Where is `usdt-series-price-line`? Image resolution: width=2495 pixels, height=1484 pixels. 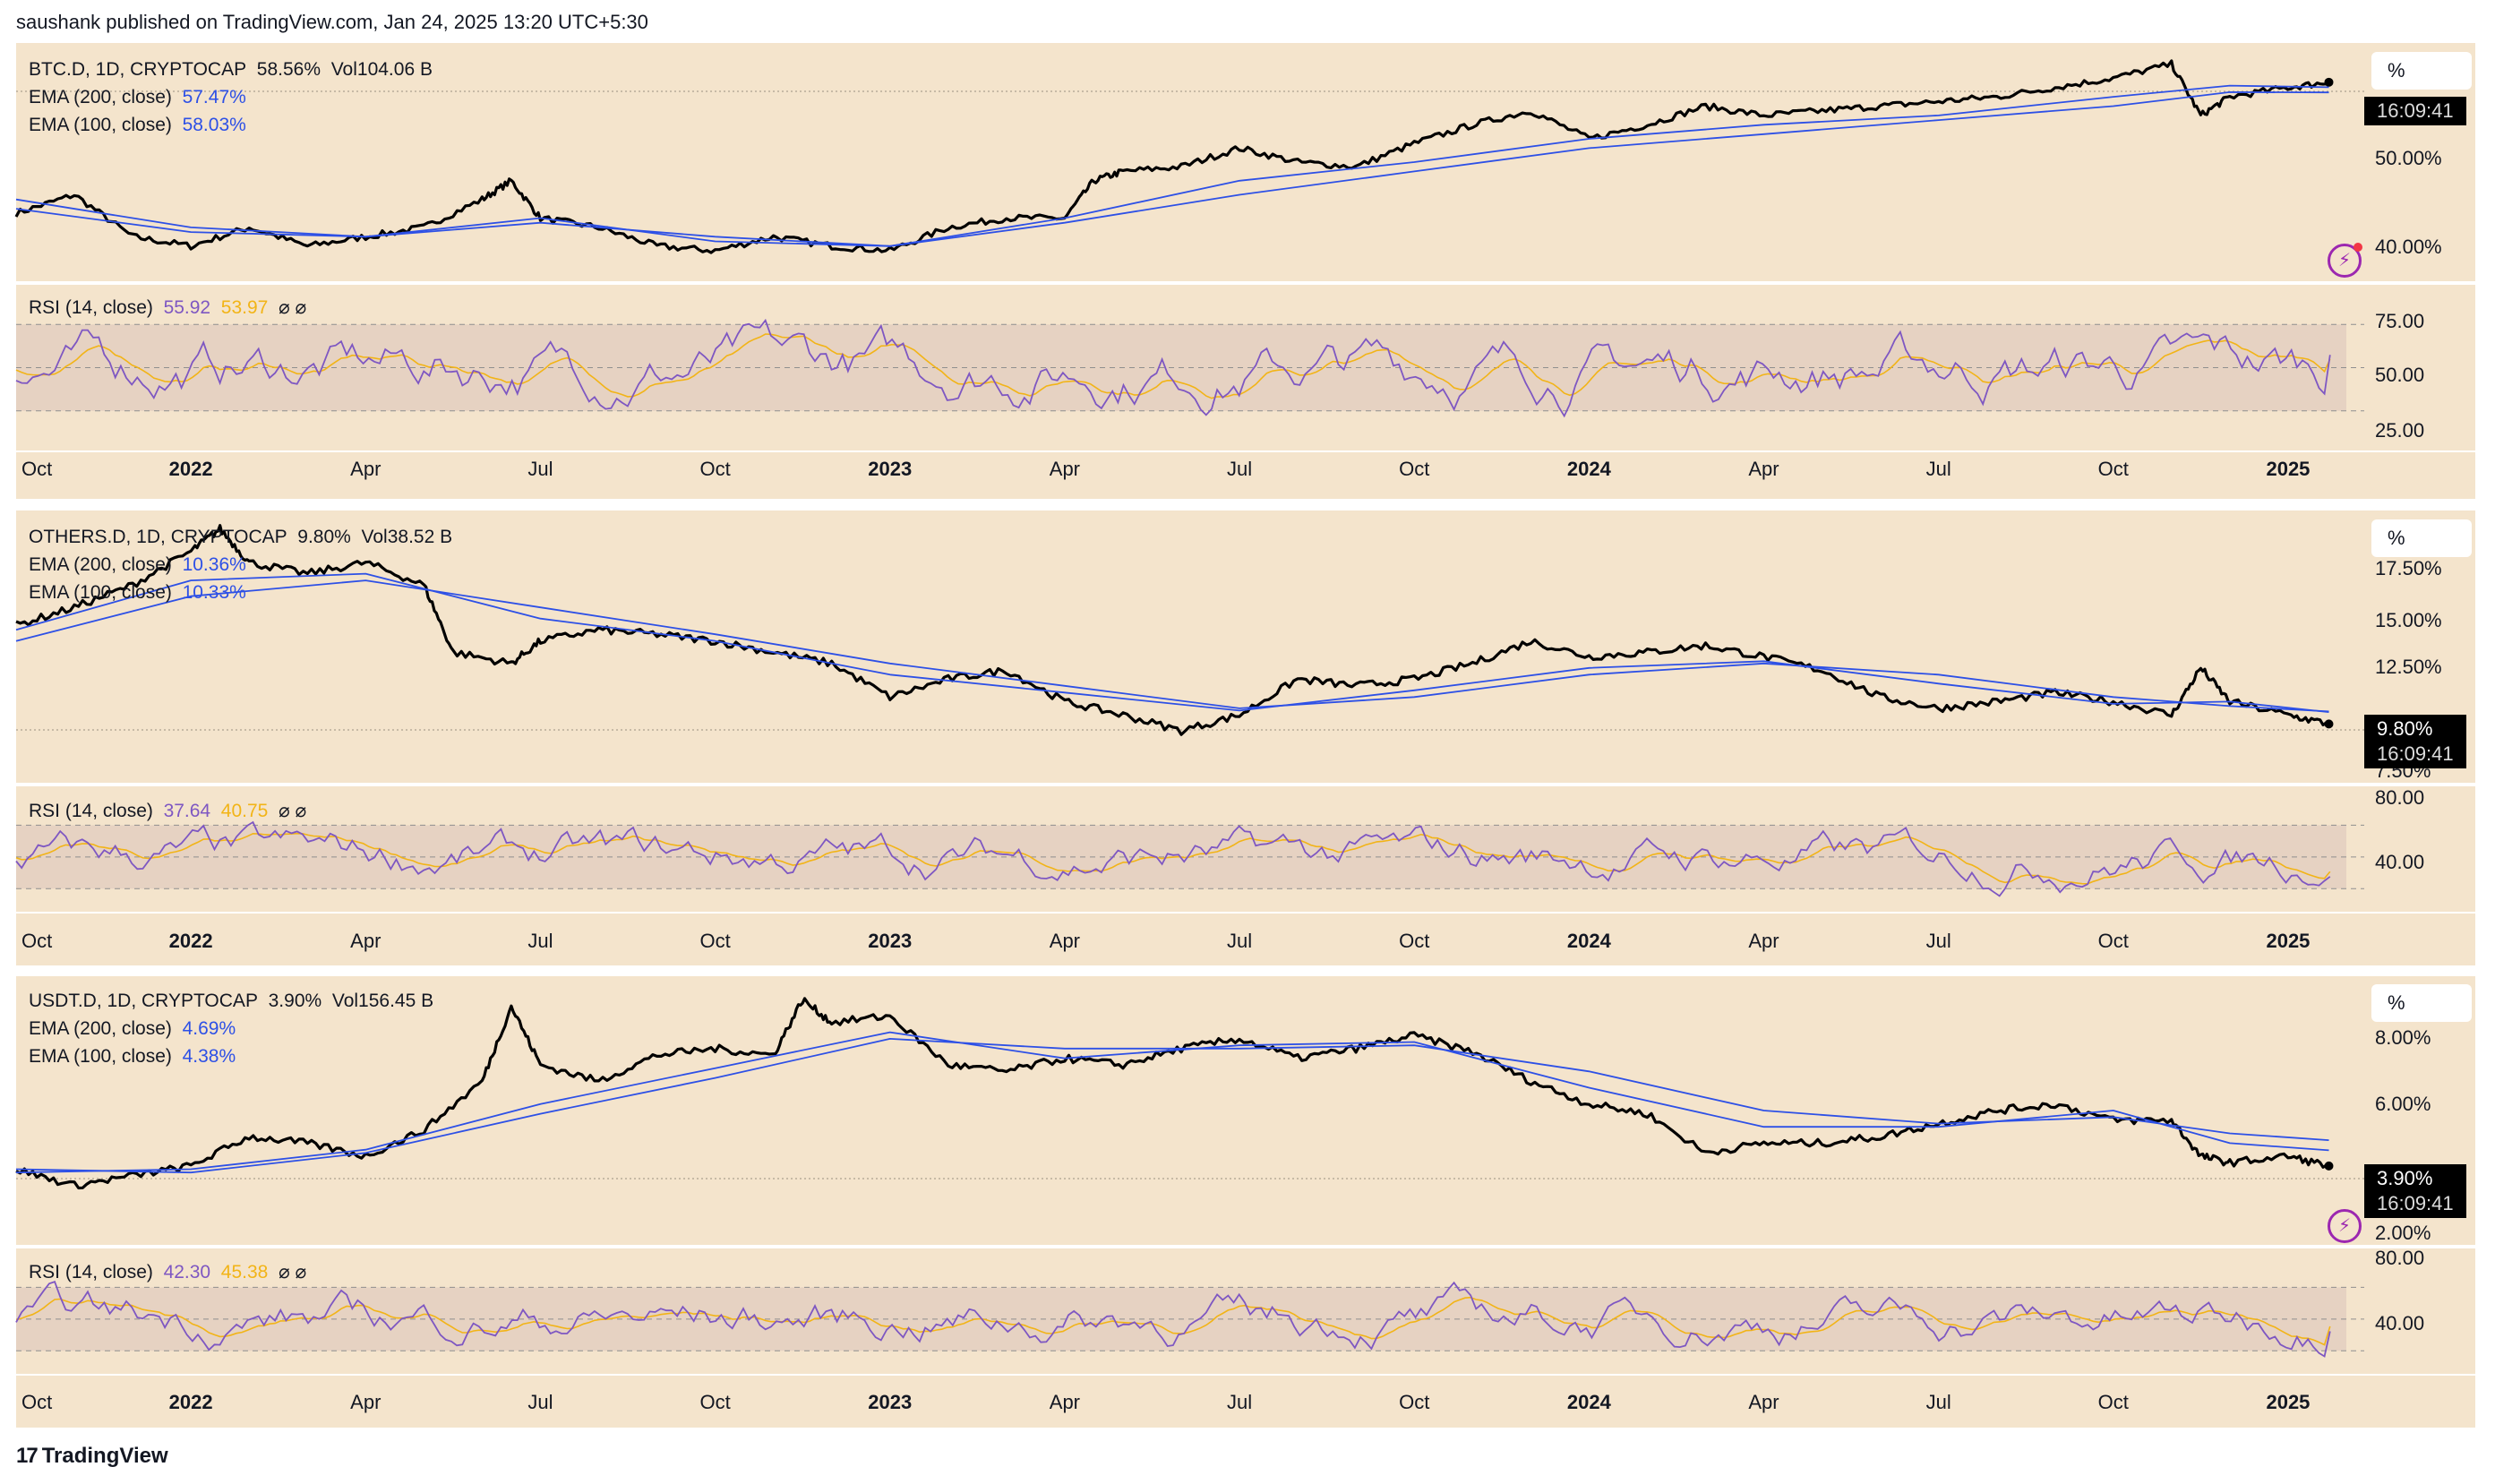
usdt-series-price-line is located at coordinates (1172, 1093).